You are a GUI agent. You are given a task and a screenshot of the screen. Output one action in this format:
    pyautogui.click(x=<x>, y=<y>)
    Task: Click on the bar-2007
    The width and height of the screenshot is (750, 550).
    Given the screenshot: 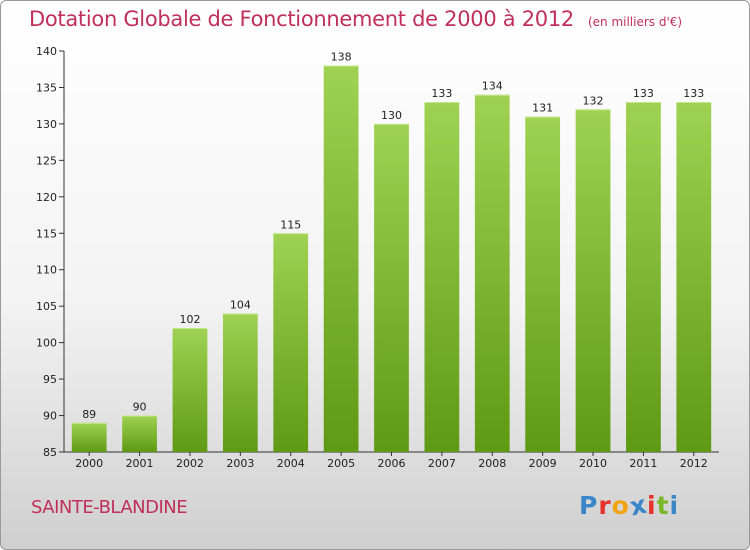 What is the action you would take?
    pyautogui.click(x=442, y=277)
    